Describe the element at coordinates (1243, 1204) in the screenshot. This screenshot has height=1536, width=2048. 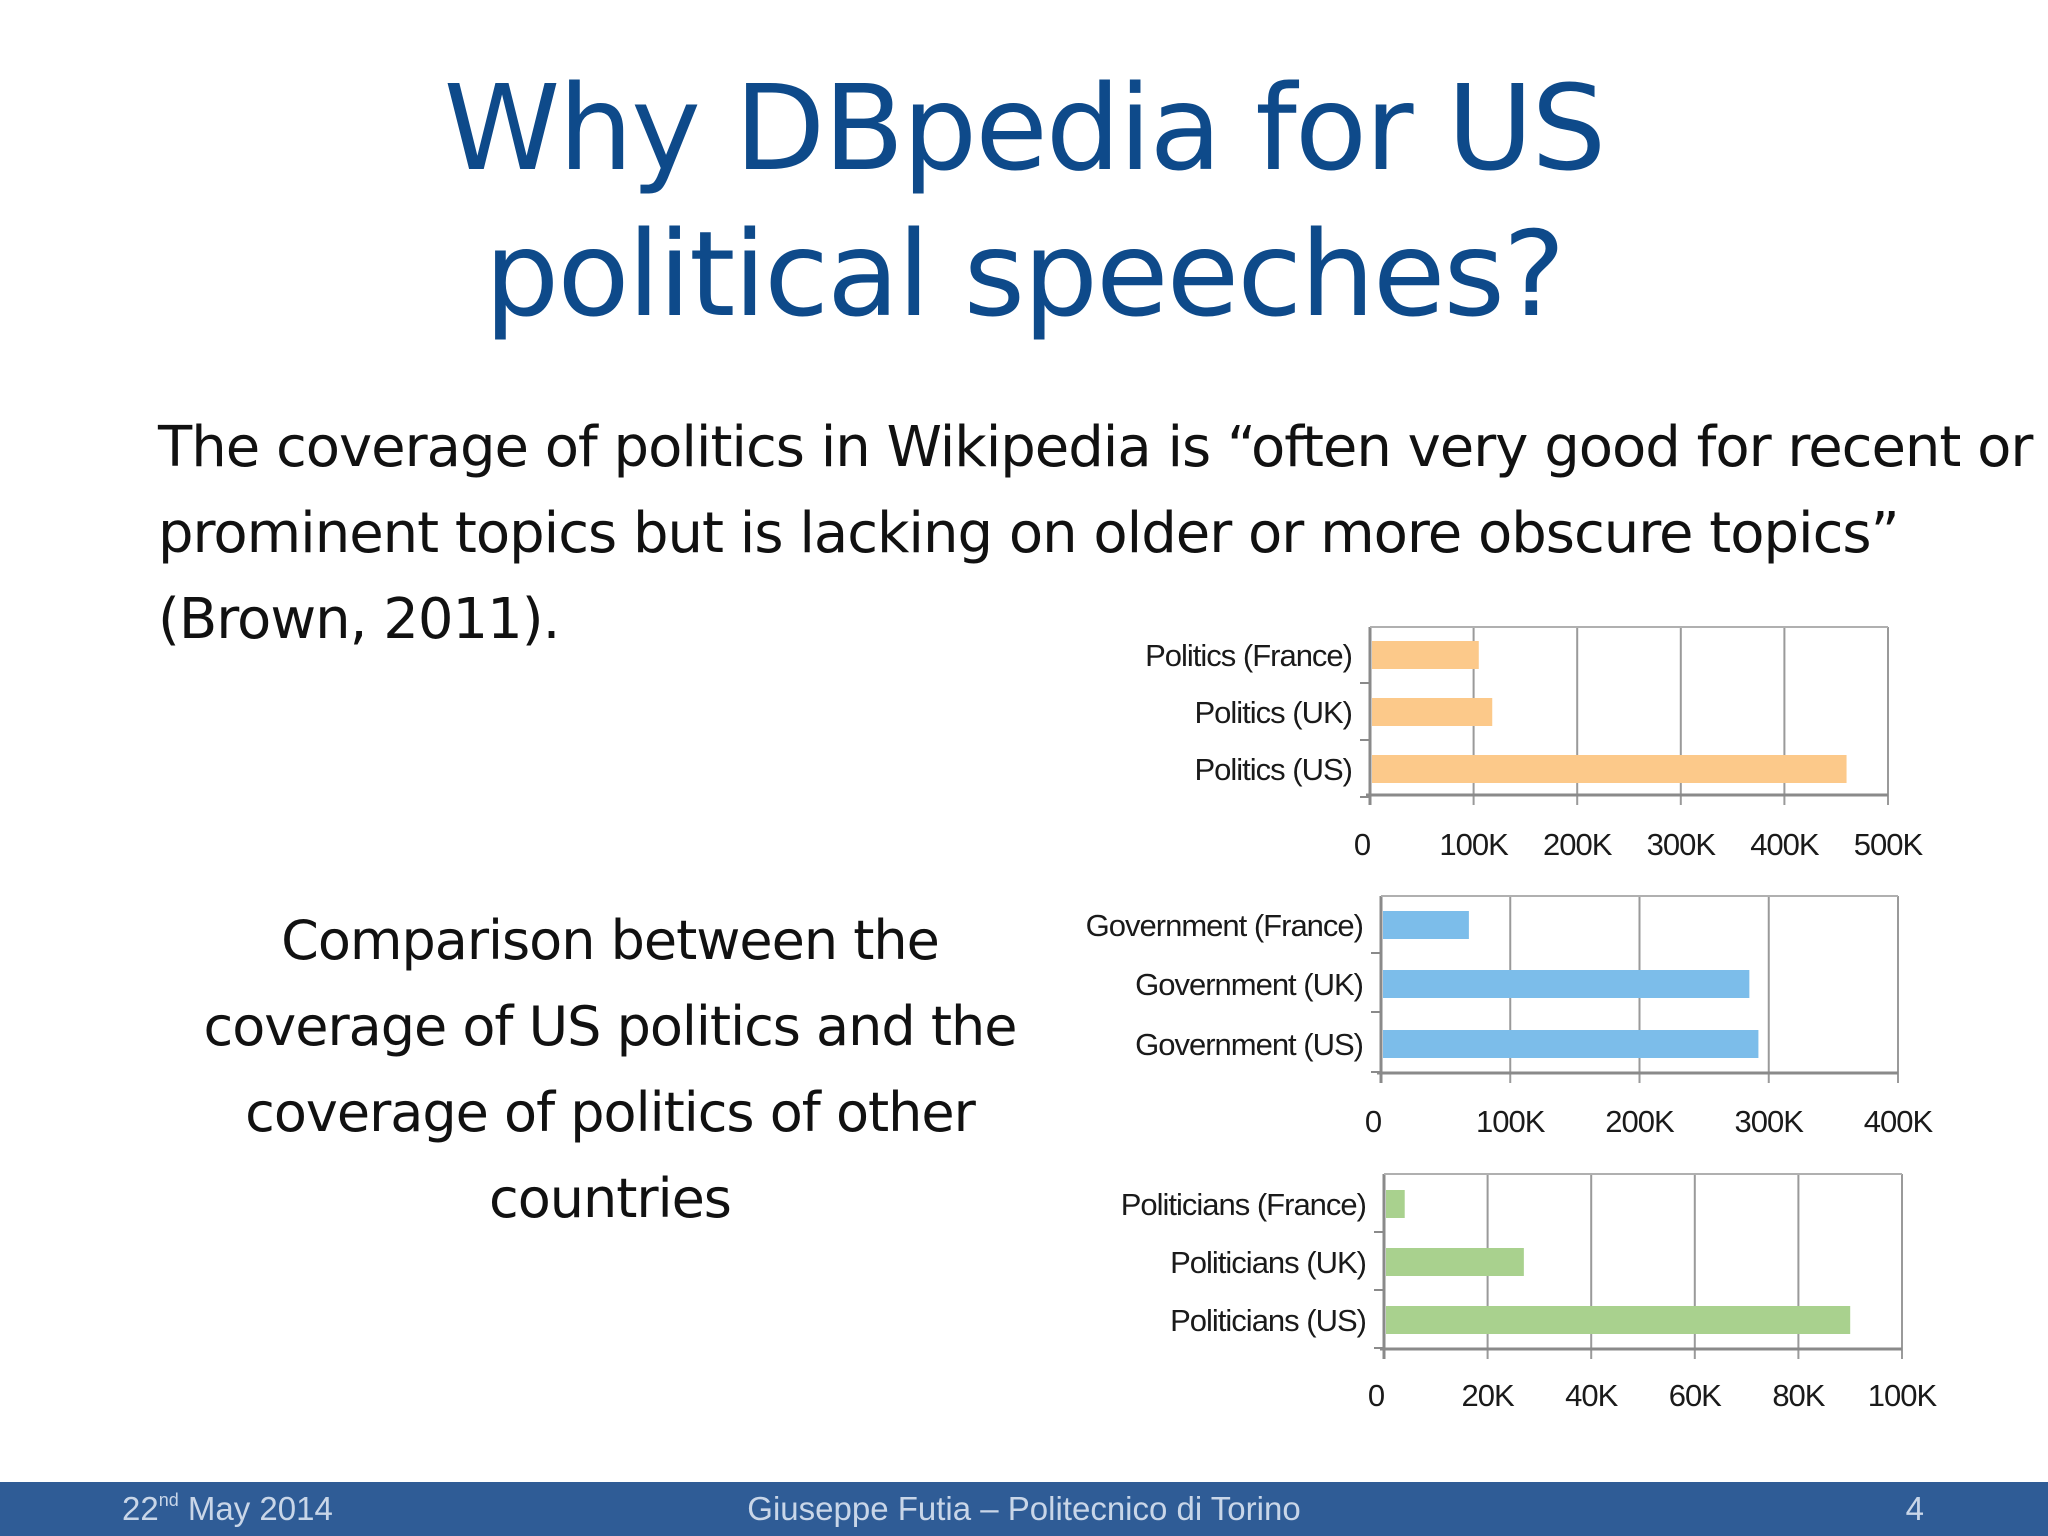
I see `category-label: Politicians (France)` at that location.